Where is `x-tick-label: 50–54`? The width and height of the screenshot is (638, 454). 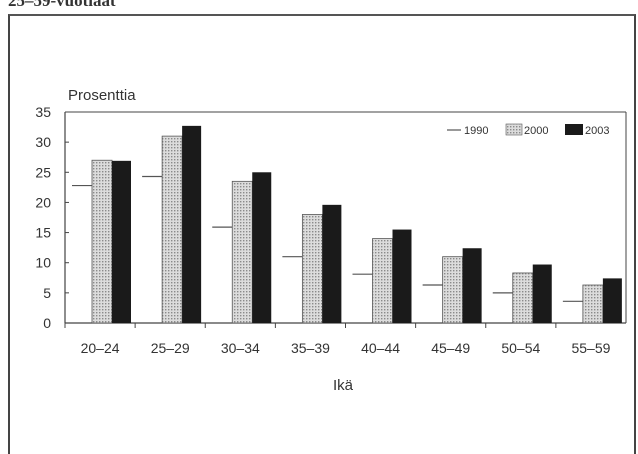 x-tick-label: 50–54 is located at coordinates (520, 348).